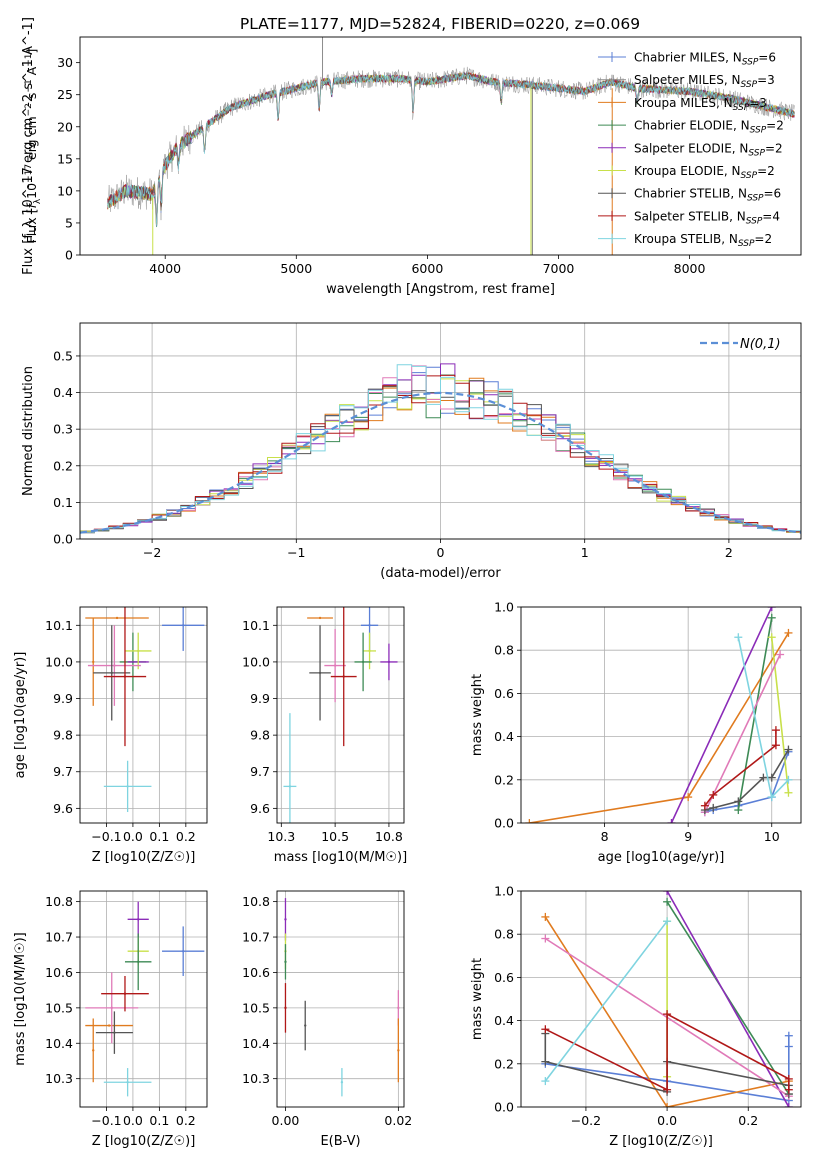 This screenshot has width=819, height=1170. What do you see at coordinates (340, 1141) in the screenshot?
I see `x-axis-label: E(B-V)` at bounding box center [340, 1141].